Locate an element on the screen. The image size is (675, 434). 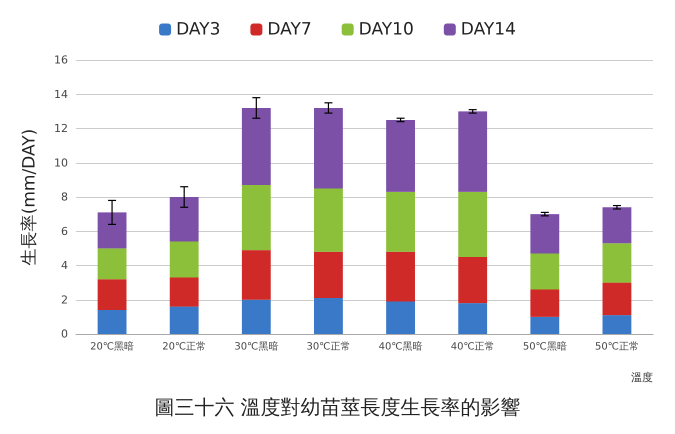
legend-label: DAY10 is located at coordinates (386, 30).